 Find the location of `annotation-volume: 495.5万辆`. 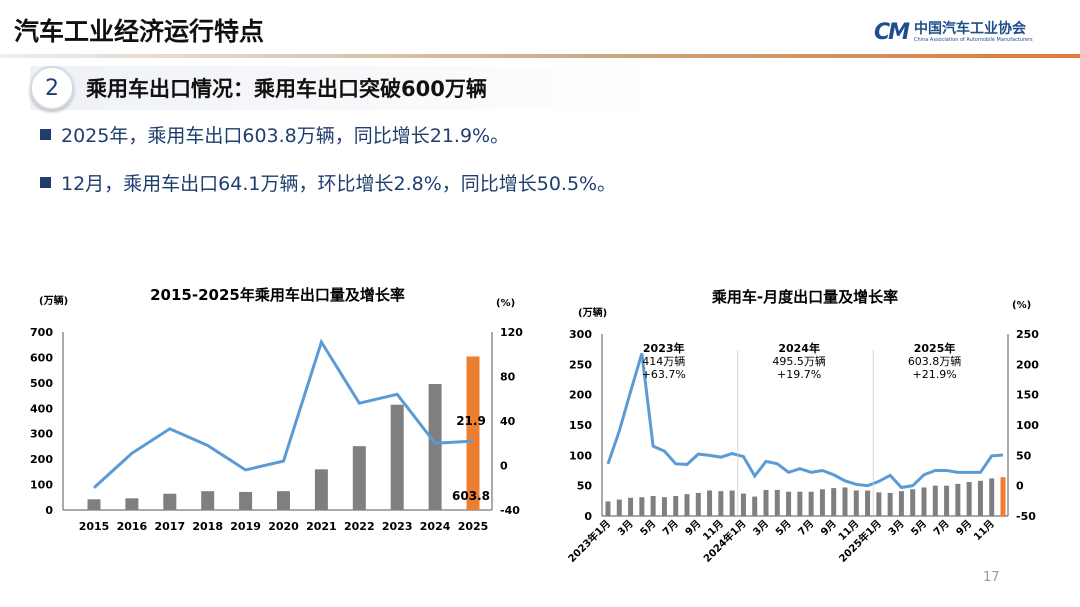

annotation-volume: 495.5万辆 is located at coordinates (799, 361).